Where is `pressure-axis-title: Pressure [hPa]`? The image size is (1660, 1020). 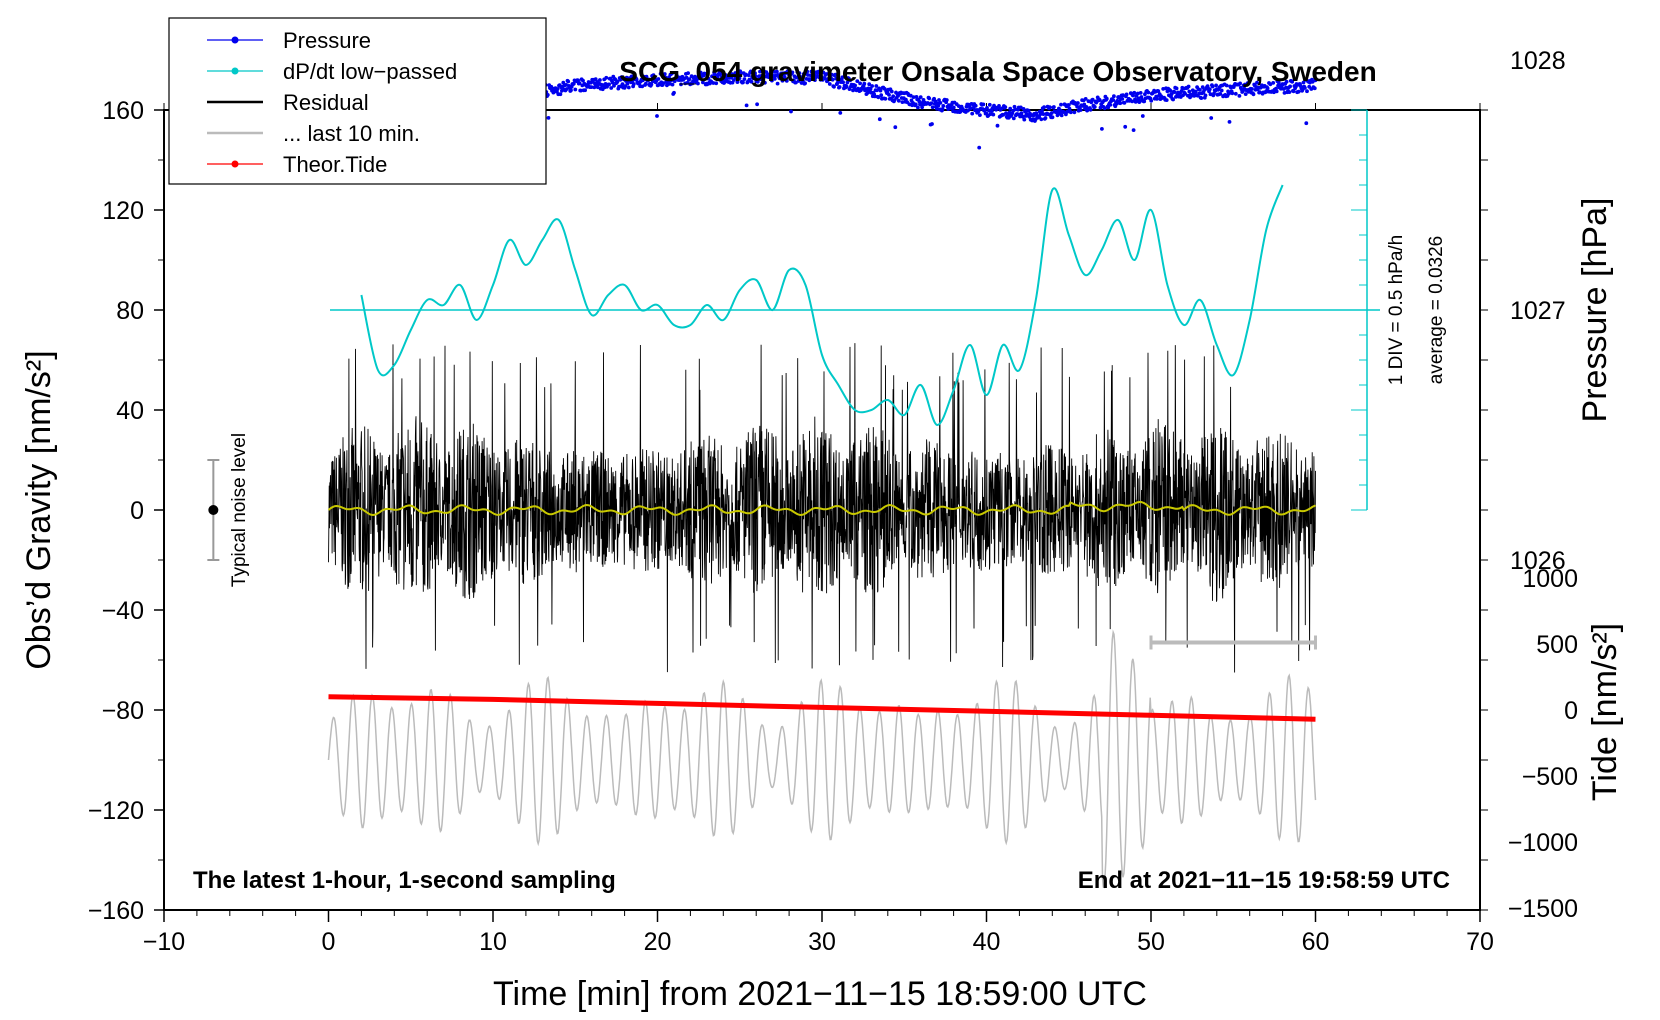 pressure-axis-title: Pressure [hPa] is located at coordinates (1595, 310).